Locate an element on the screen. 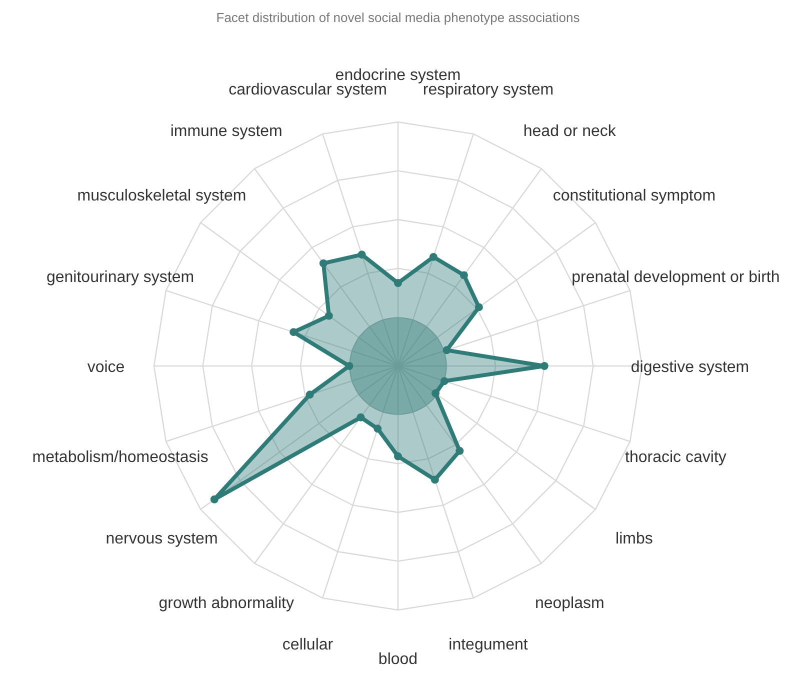  spoke-label: integument is located at coordinates (488, 645).